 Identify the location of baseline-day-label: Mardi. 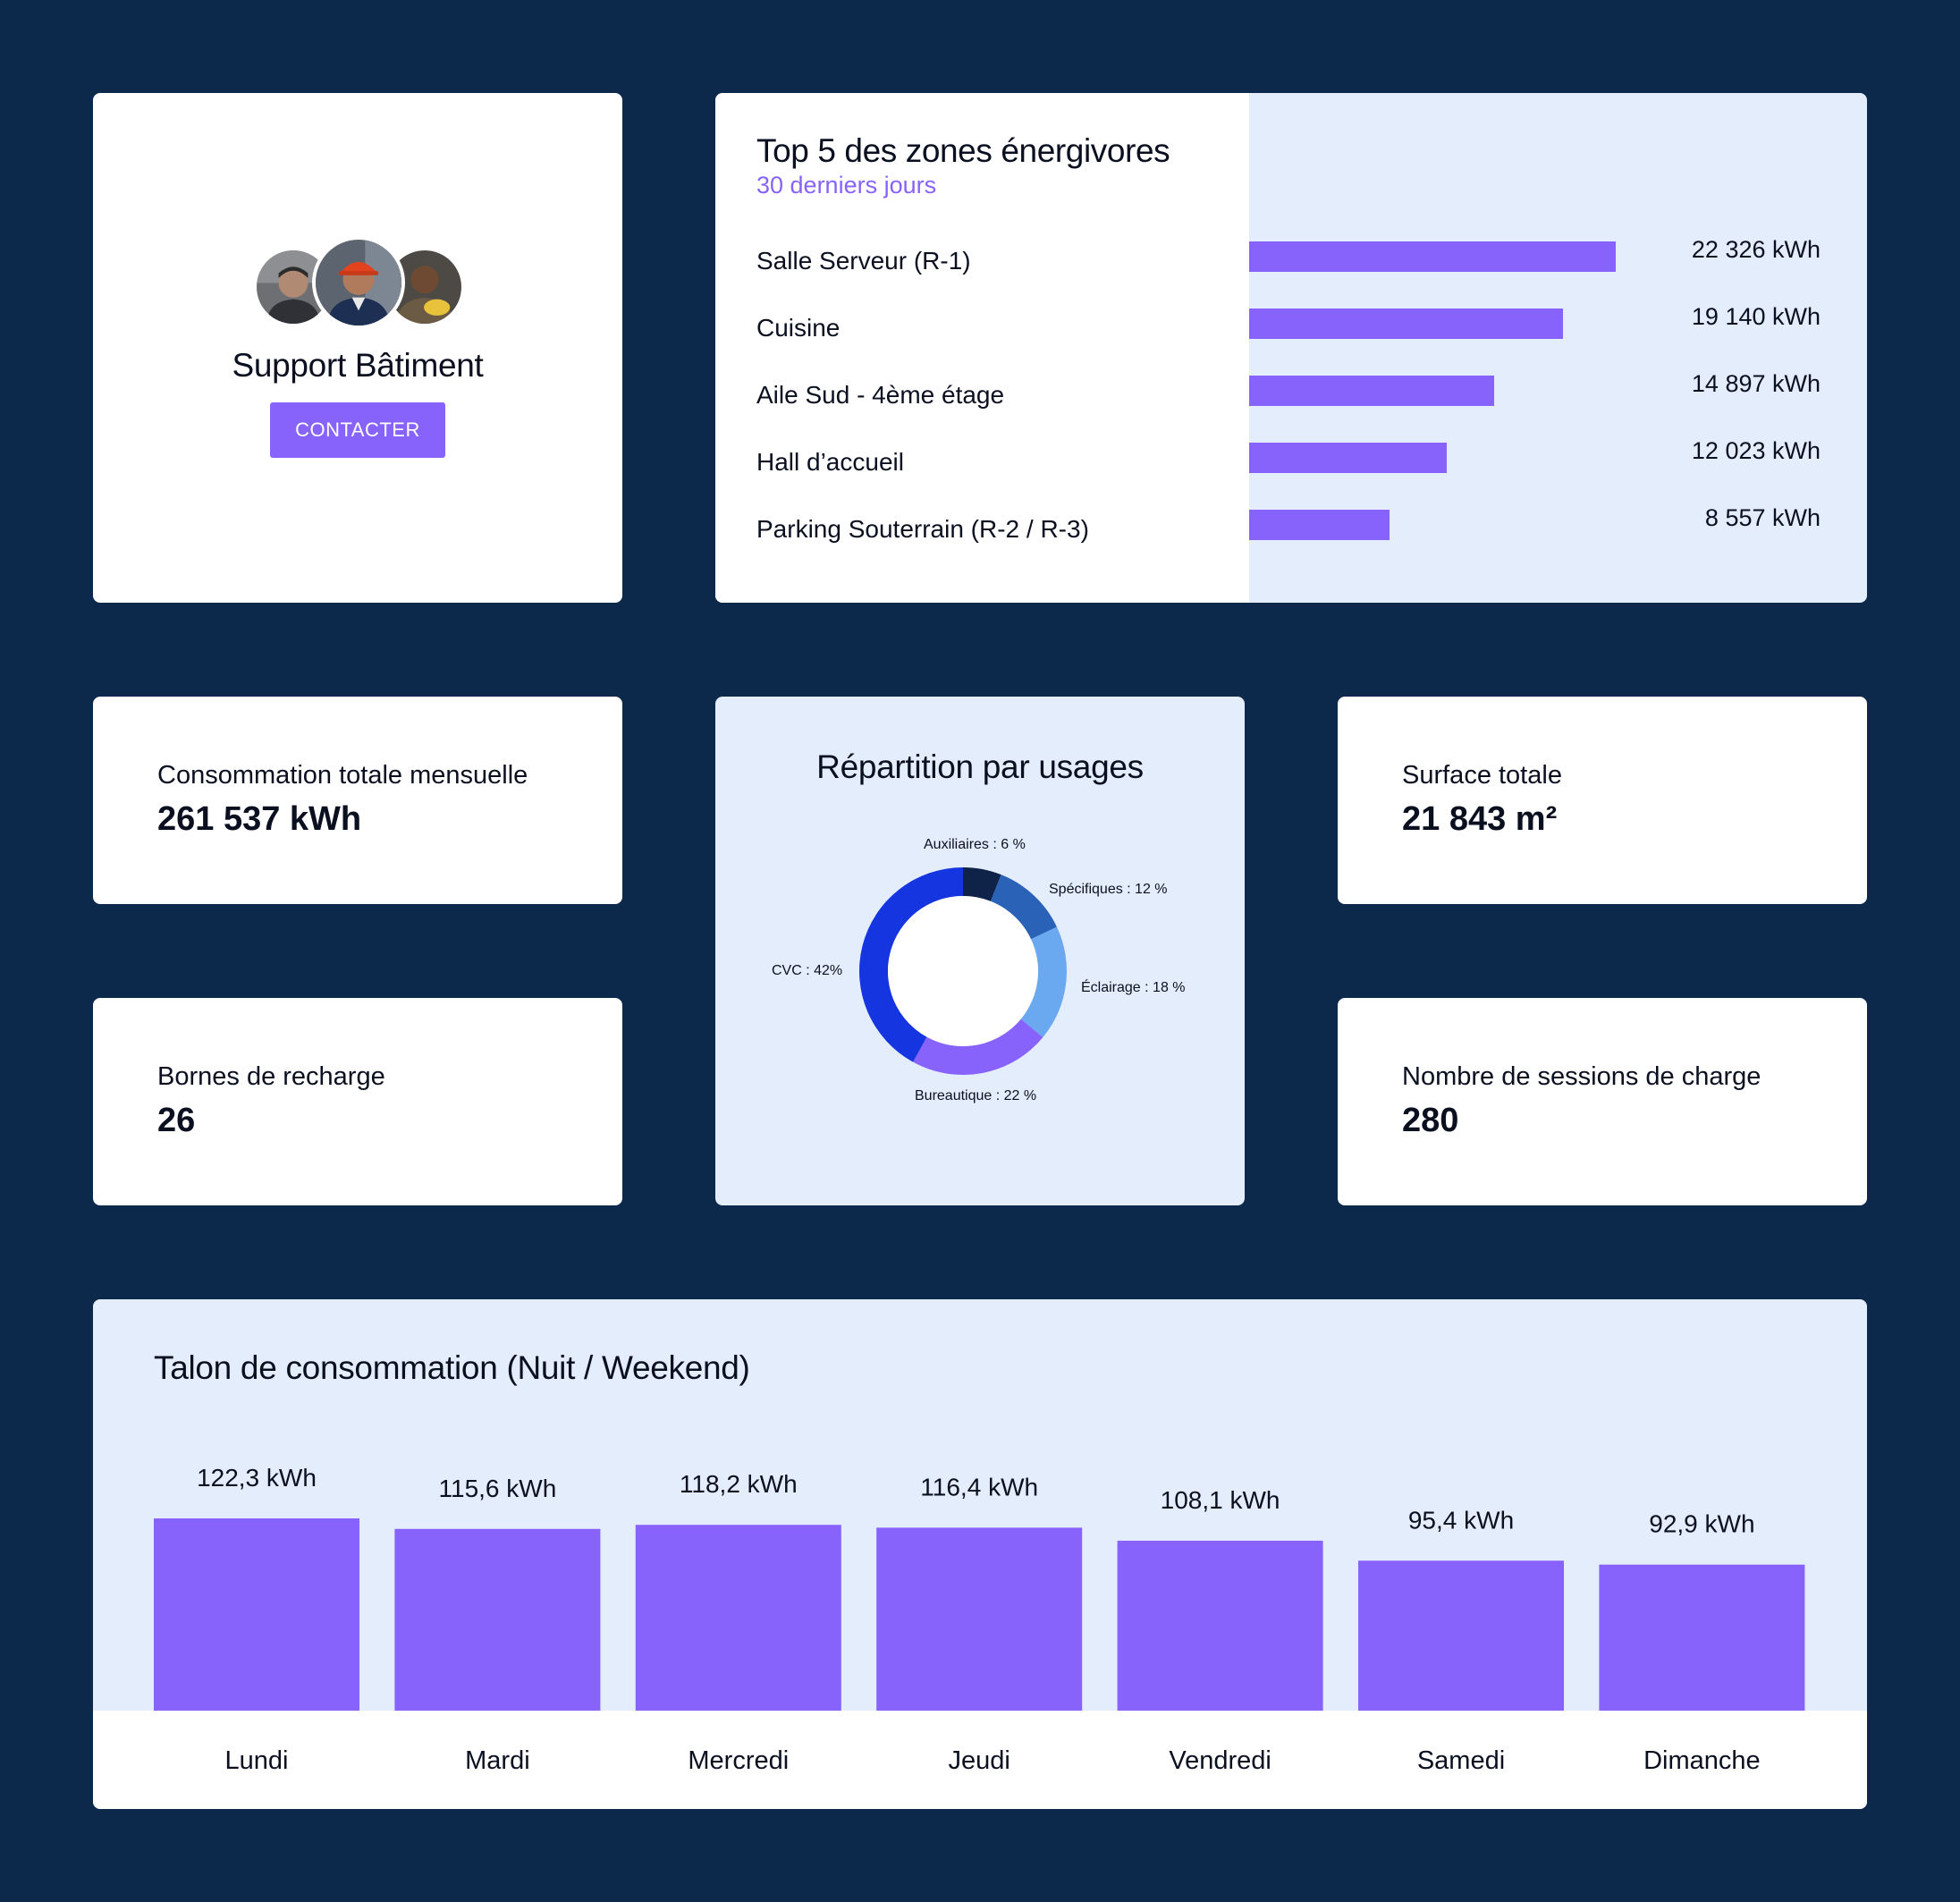
(497, 1760).